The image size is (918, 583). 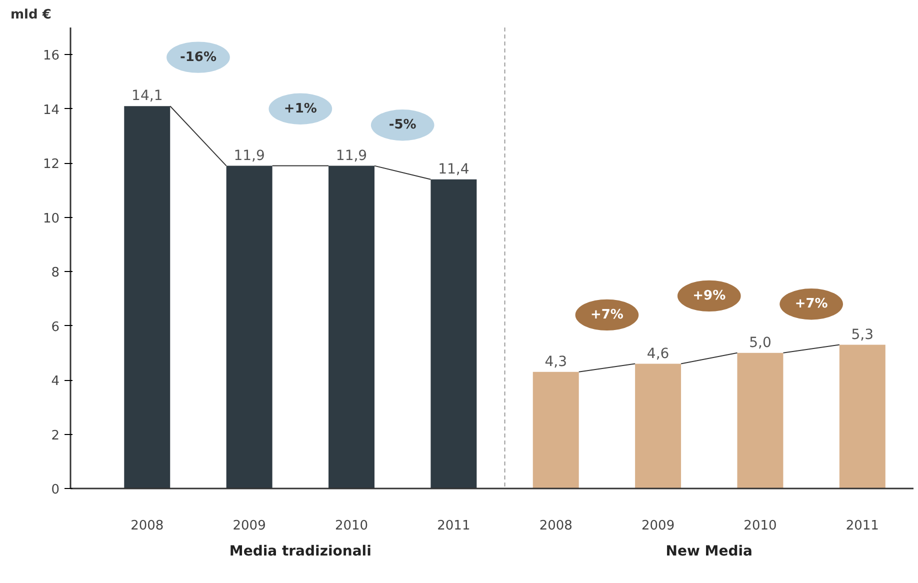 I want to click on annotation: -5%, so click(x=402, y=125).